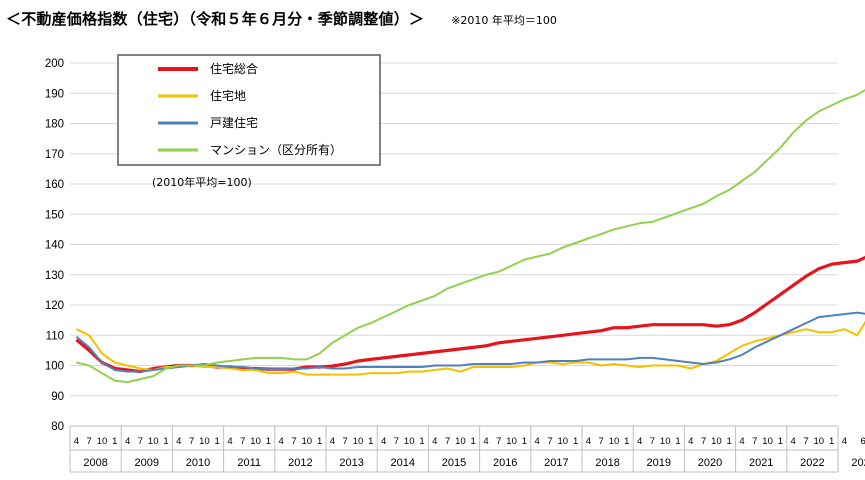  What do you see at coordinates (858, 463) in the screenshot?
I see `year-label: 2023` at bounding box center [858, 463].